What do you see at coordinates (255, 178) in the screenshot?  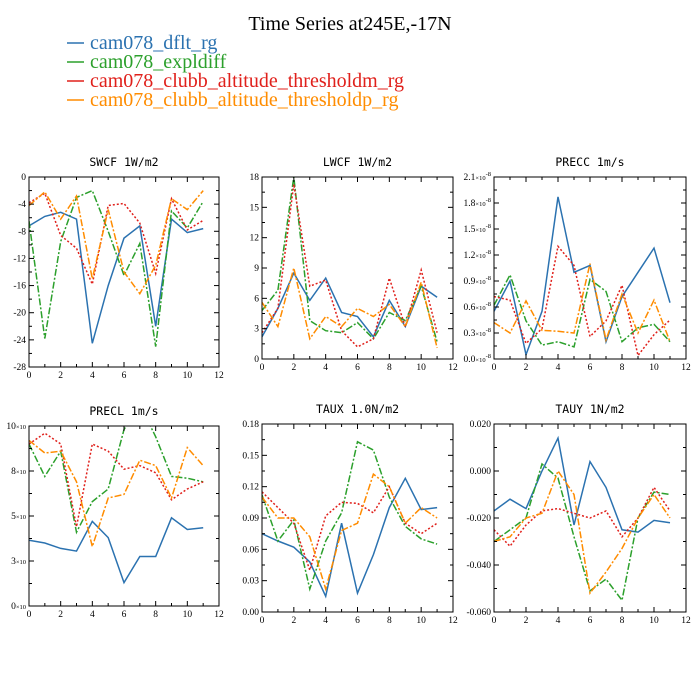 I see `y-tick-label: 18` at bounding box center [255, 178].